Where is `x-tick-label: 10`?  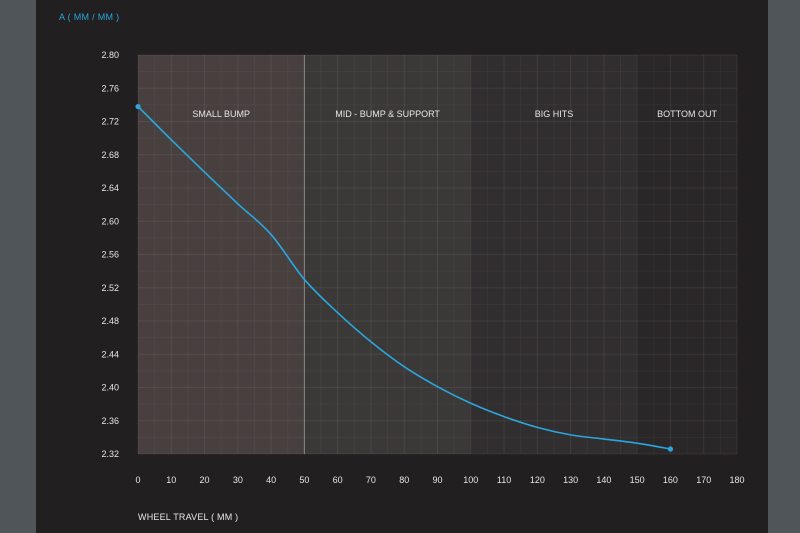 x-tick-label: 10 is located at coordinates (171, 480).